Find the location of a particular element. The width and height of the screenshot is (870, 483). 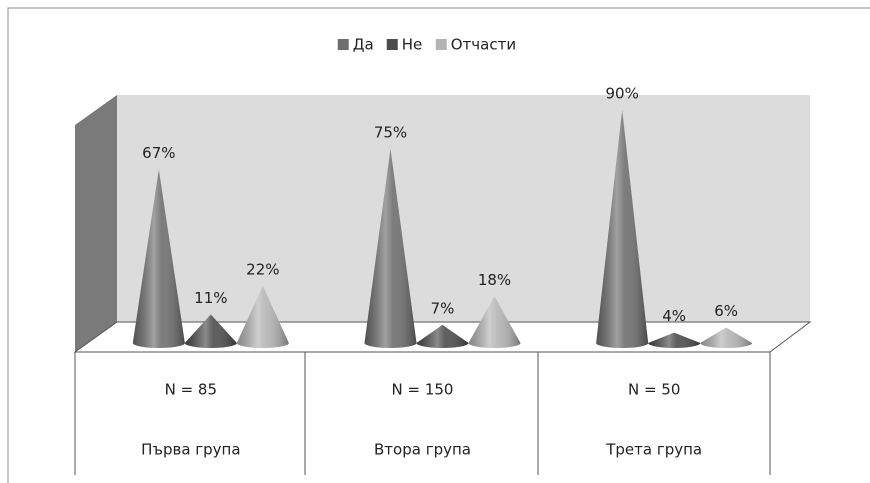

legend-label: Отчасти is located at coordinates (483, 45).